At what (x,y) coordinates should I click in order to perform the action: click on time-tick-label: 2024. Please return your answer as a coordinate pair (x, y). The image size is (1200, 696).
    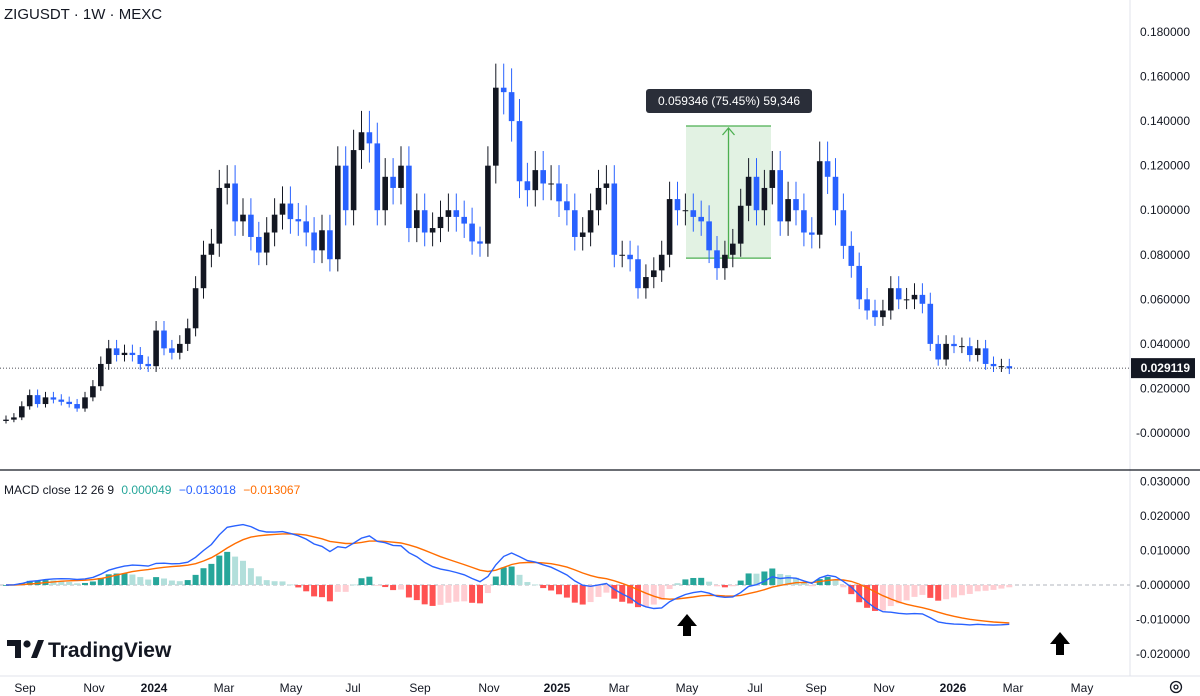
    Looking at the image, I should click on (154, 688).